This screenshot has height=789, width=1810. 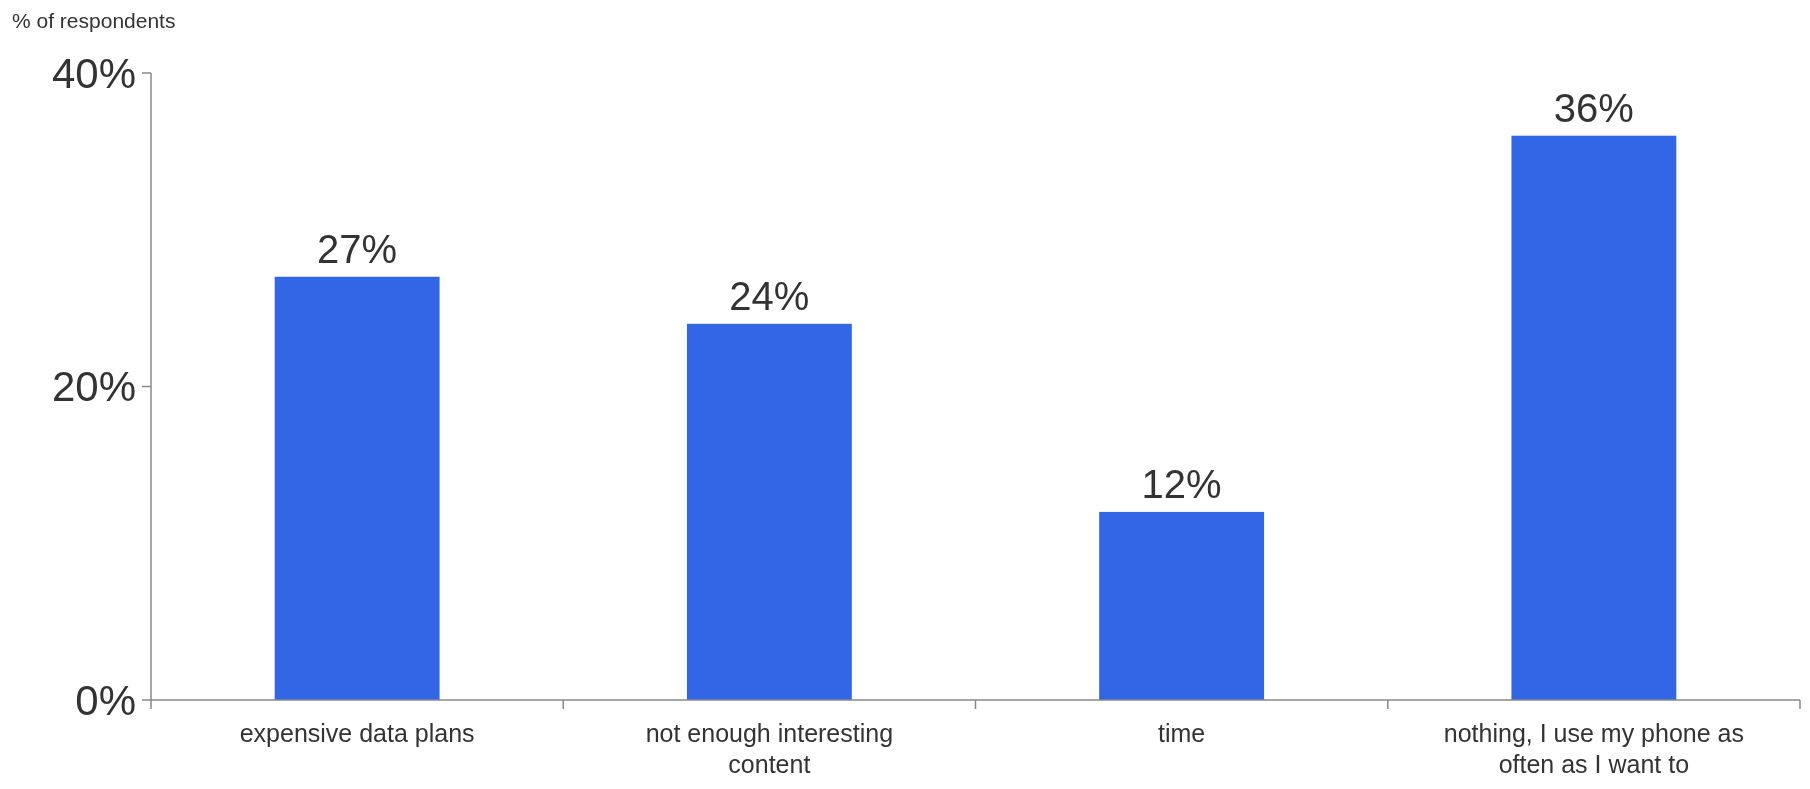 I want to click on x-tick-label: not enough interesting content, so click(x=769, y=748).